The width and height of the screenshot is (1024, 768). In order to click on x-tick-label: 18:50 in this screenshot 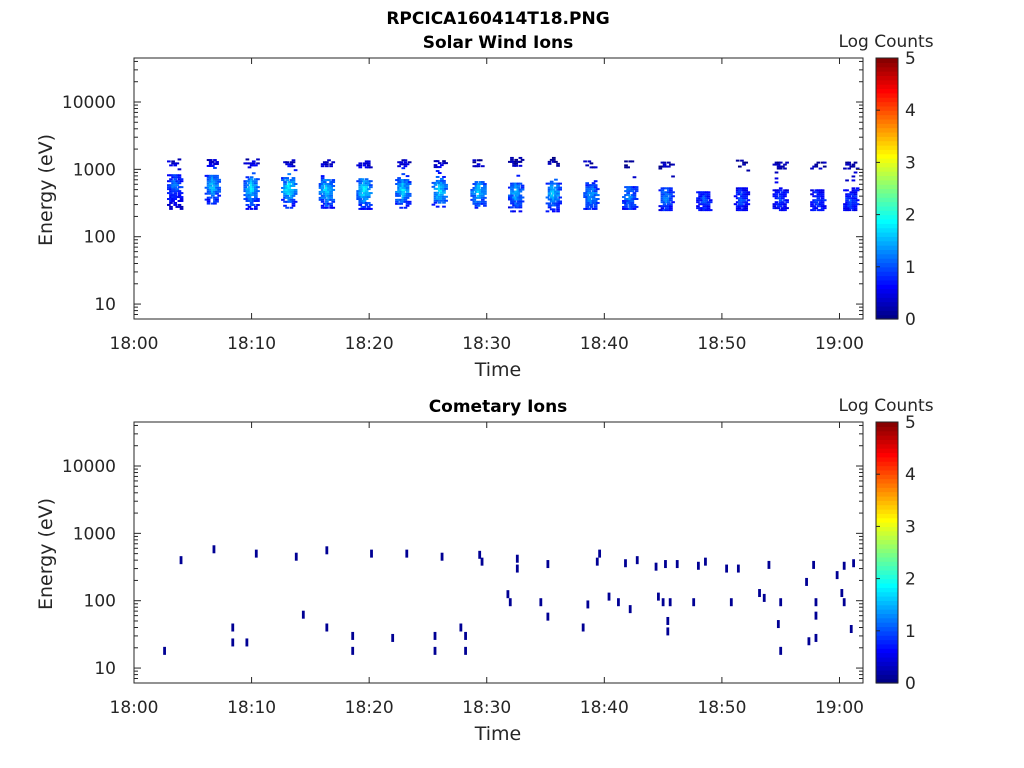, I will do `click(721, 344)`.